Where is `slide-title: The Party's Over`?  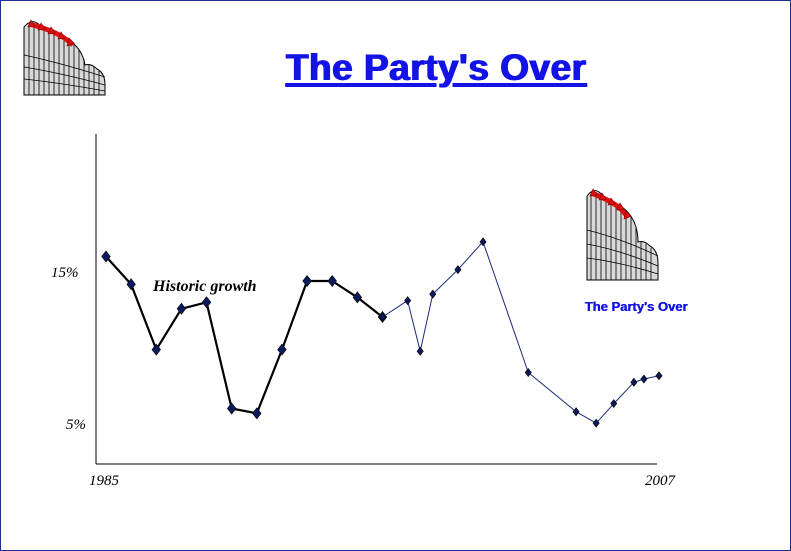
slide-title: The Party's Over is located at coordinates (436, 67).